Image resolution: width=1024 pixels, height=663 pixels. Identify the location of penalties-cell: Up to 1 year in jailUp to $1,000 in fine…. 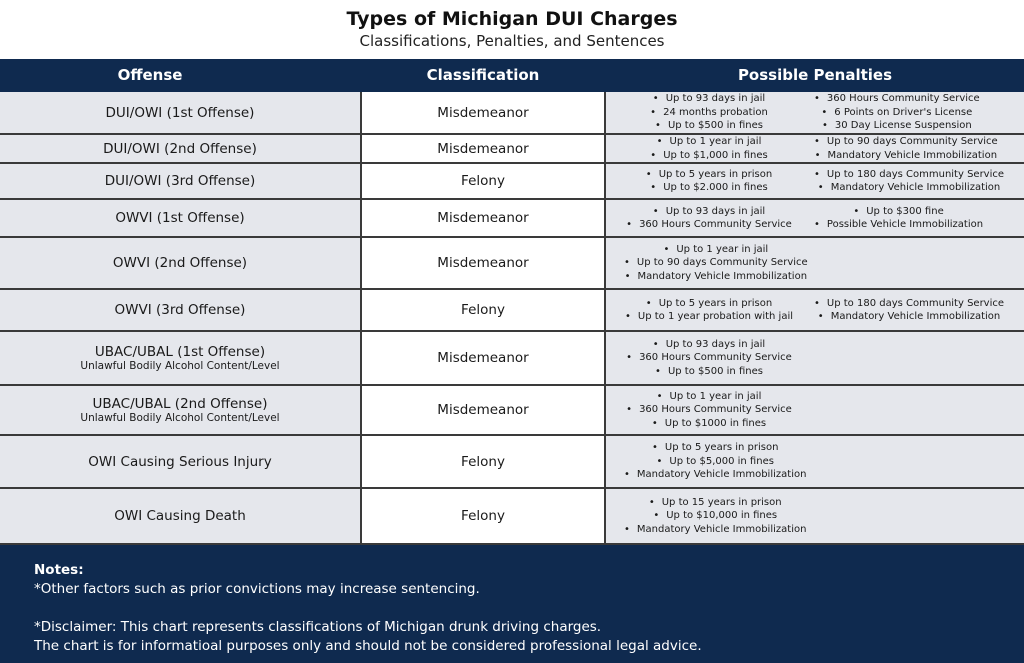
(815, 148).